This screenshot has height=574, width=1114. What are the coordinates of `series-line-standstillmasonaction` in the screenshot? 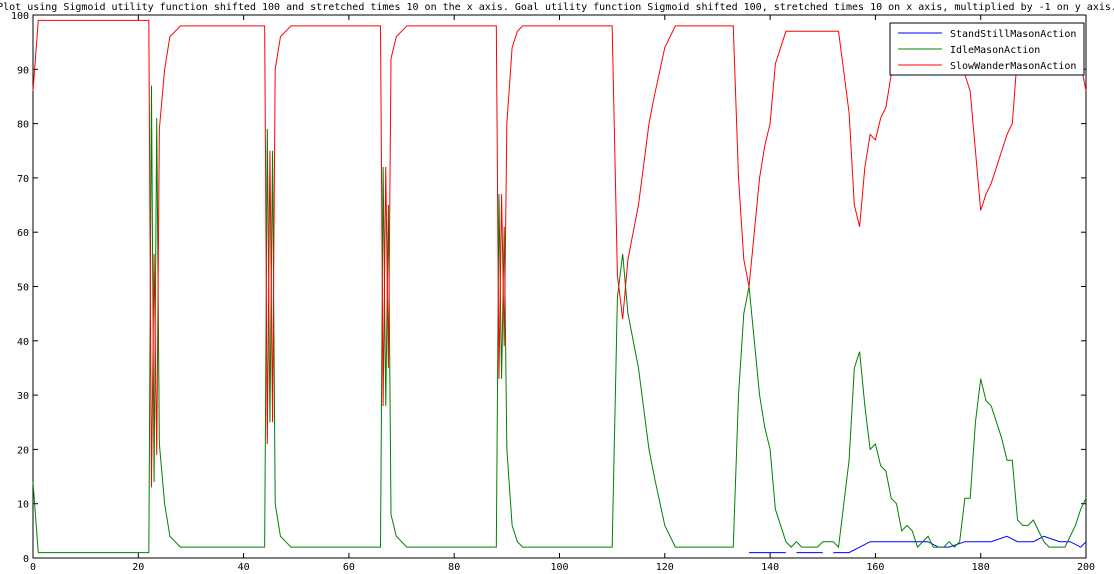 It's located at (960, 544).